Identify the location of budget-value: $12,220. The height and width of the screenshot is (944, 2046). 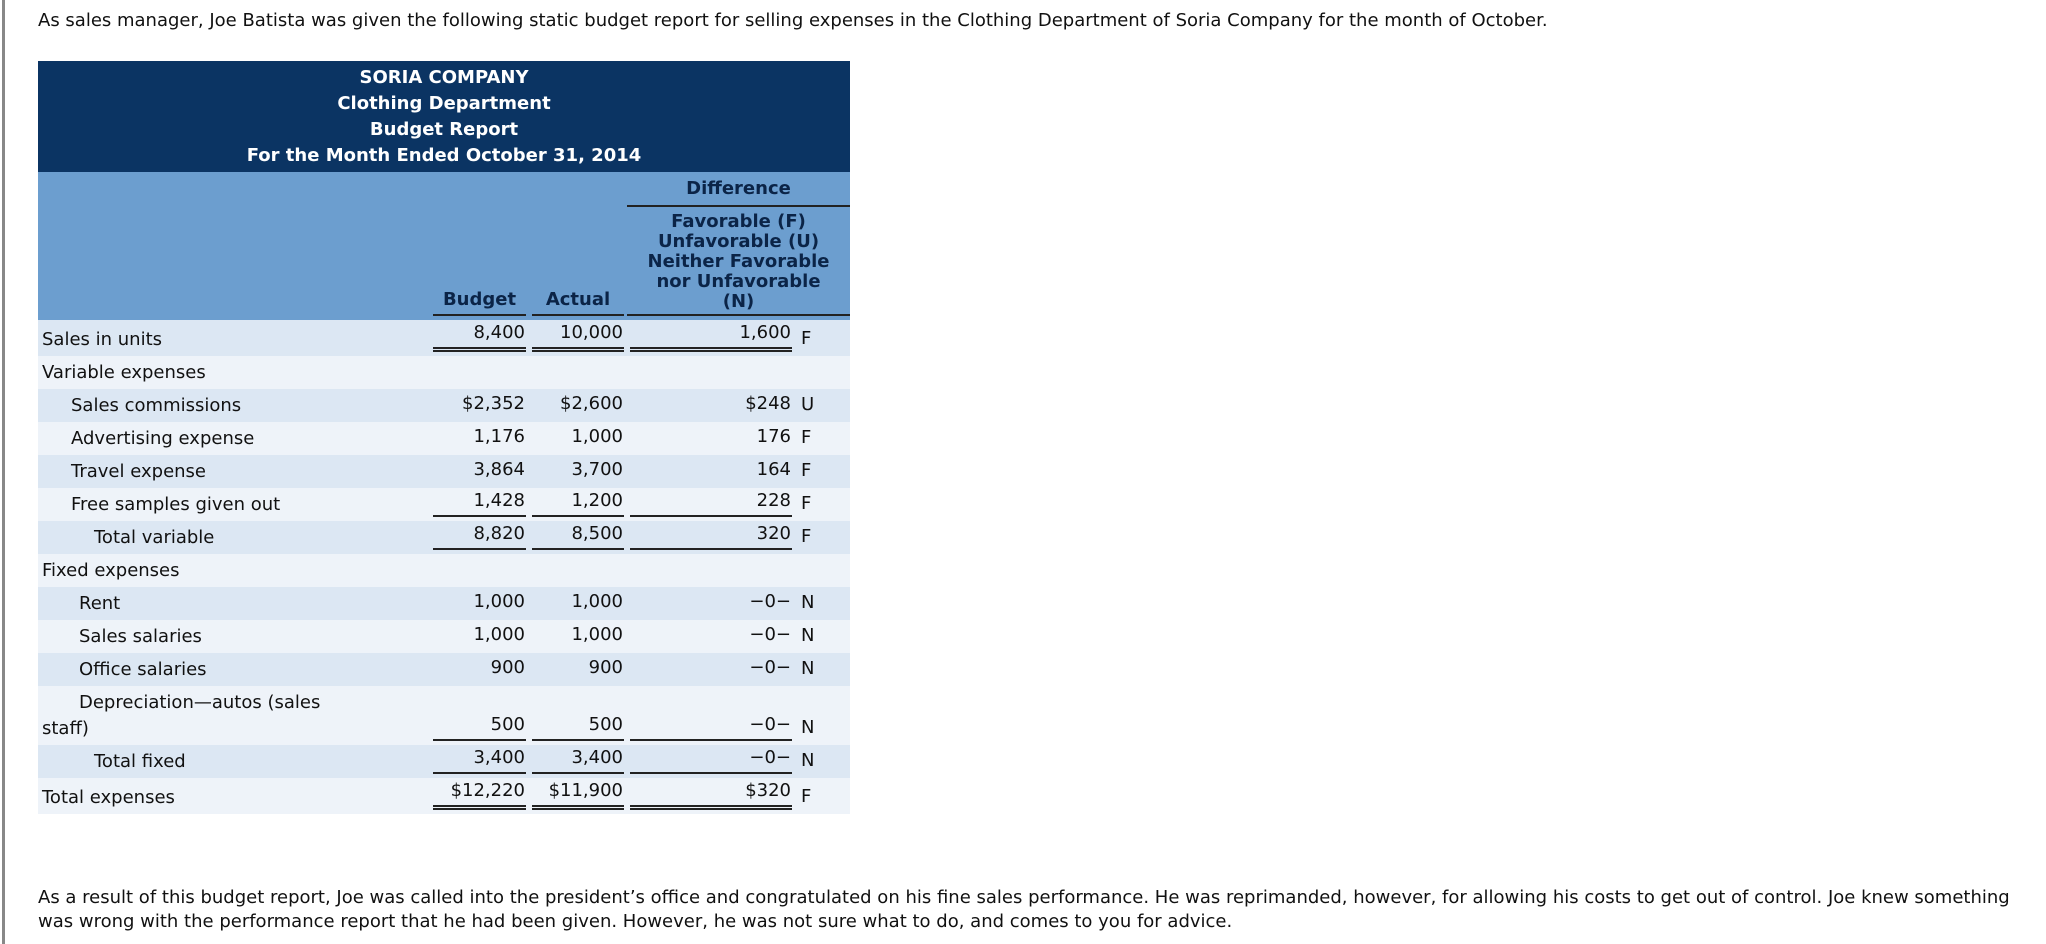
(479, 794).